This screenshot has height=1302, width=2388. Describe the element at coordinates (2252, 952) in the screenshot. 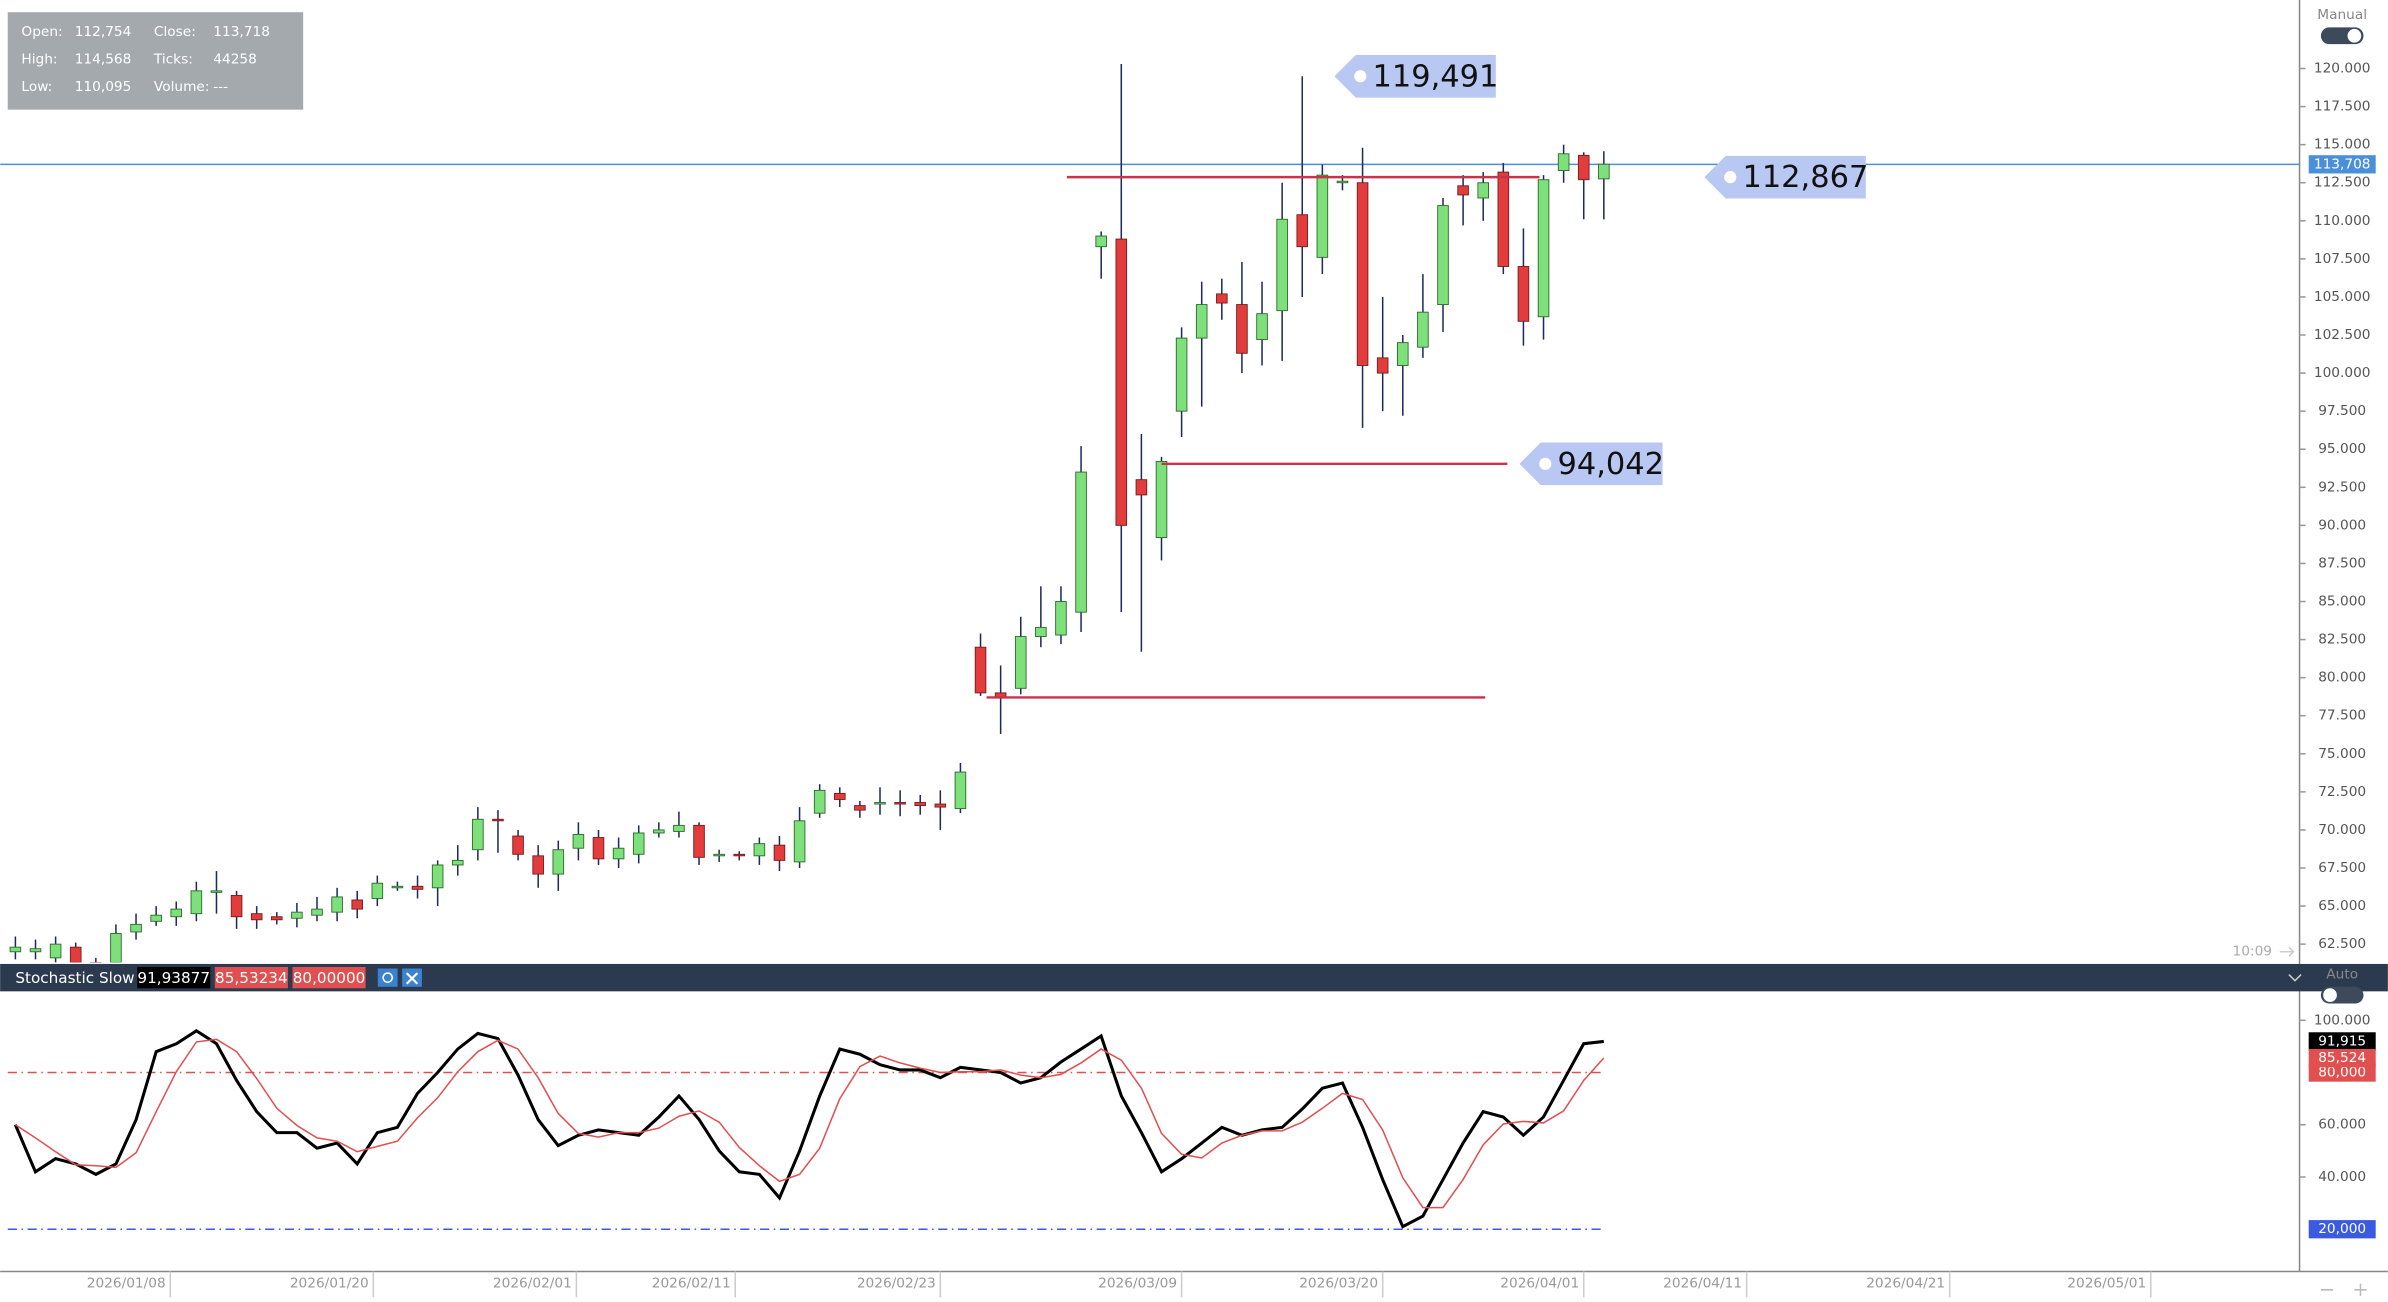

I see `time-label: 10:09` at that location.